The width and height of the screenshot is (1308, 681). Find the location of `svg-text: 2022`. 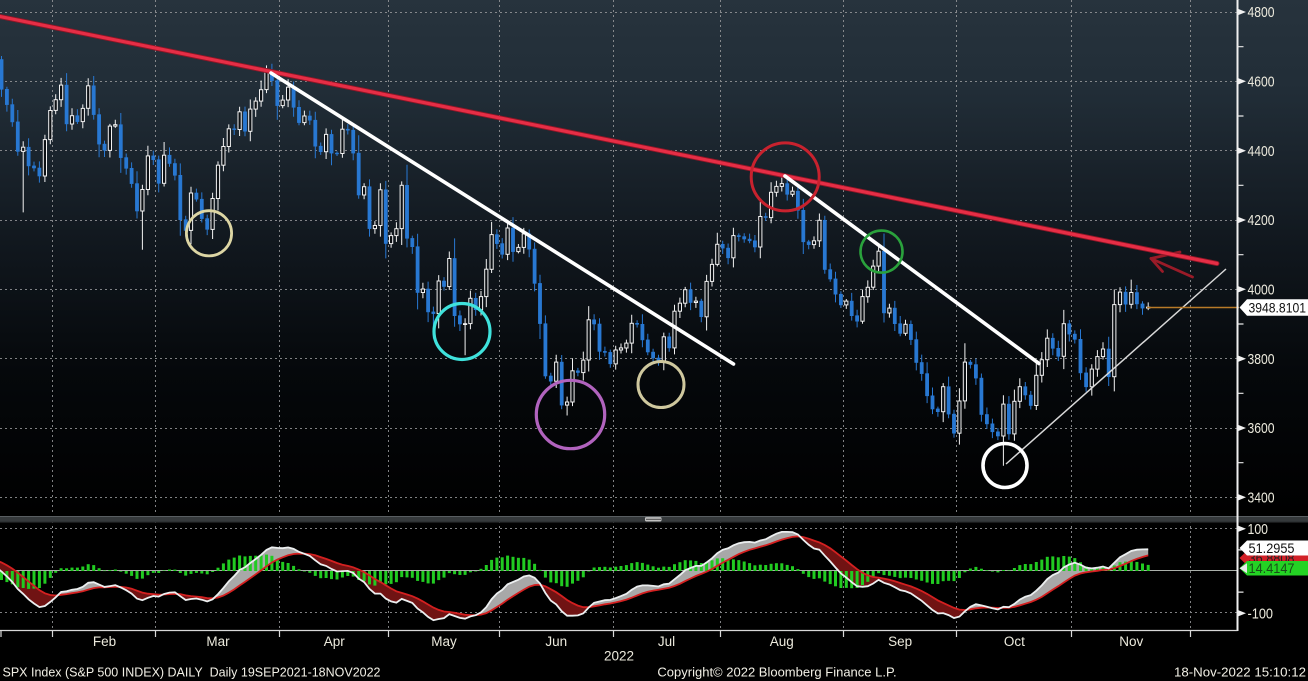

svg-text: 2022 is located at coordinates (619, 656).